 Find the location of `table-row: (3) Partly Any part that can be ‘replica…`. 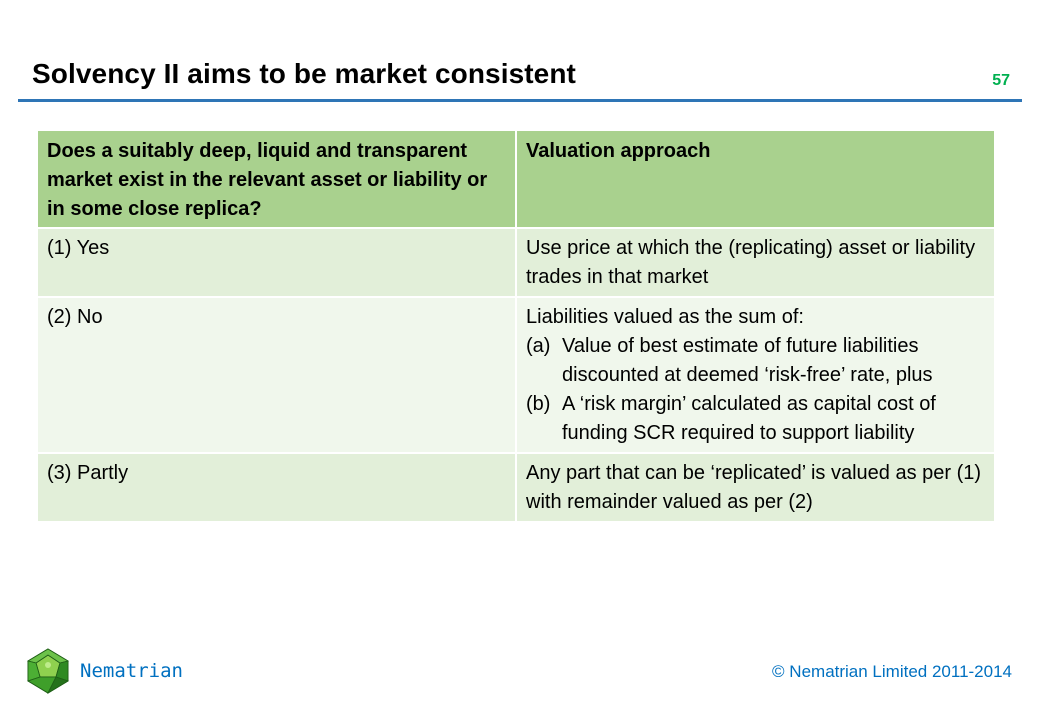

table-row: (3) Partly Any part that can be ‘replica… is located at coordinates (516, 486).